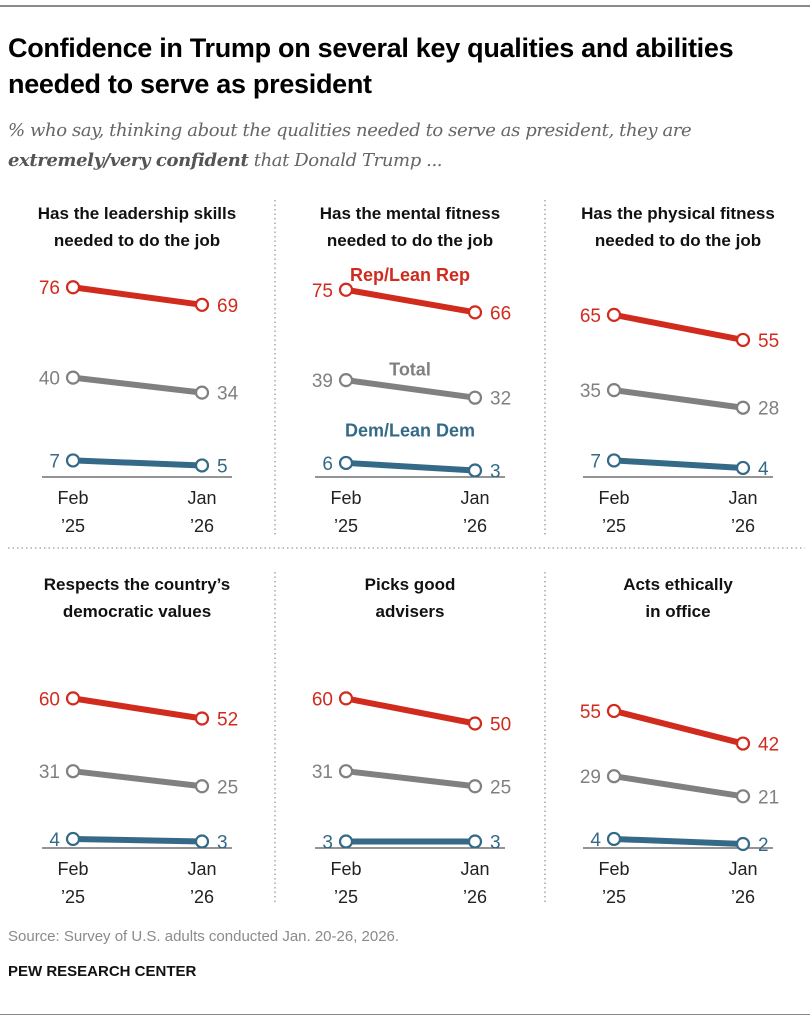 This screenshot has height=1022, width=810. What do you see at coordinates (500, 399) in the screenshot?
I see `total-data-label: 32` at bounding box center [500, 399].